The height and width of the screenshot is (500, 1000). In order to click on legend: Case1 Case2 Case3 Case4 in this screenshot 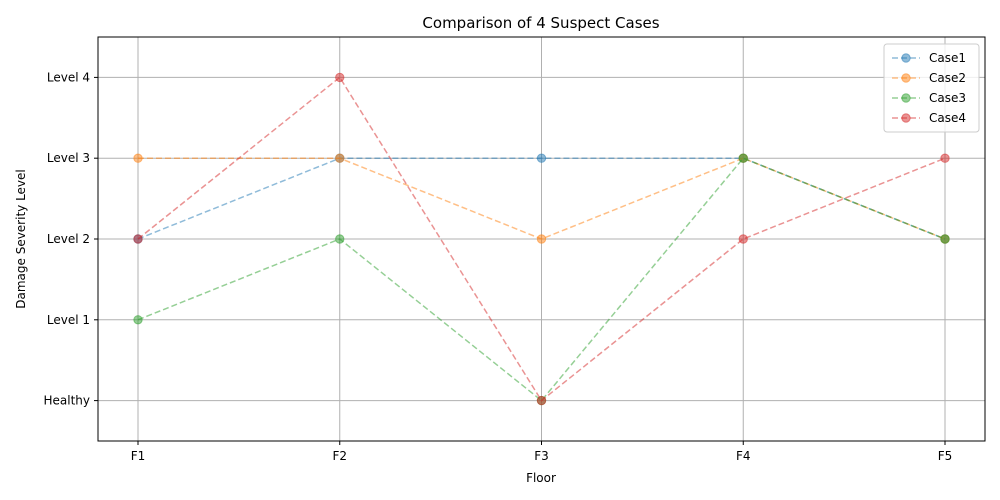, I will do `click(931, 88)`.